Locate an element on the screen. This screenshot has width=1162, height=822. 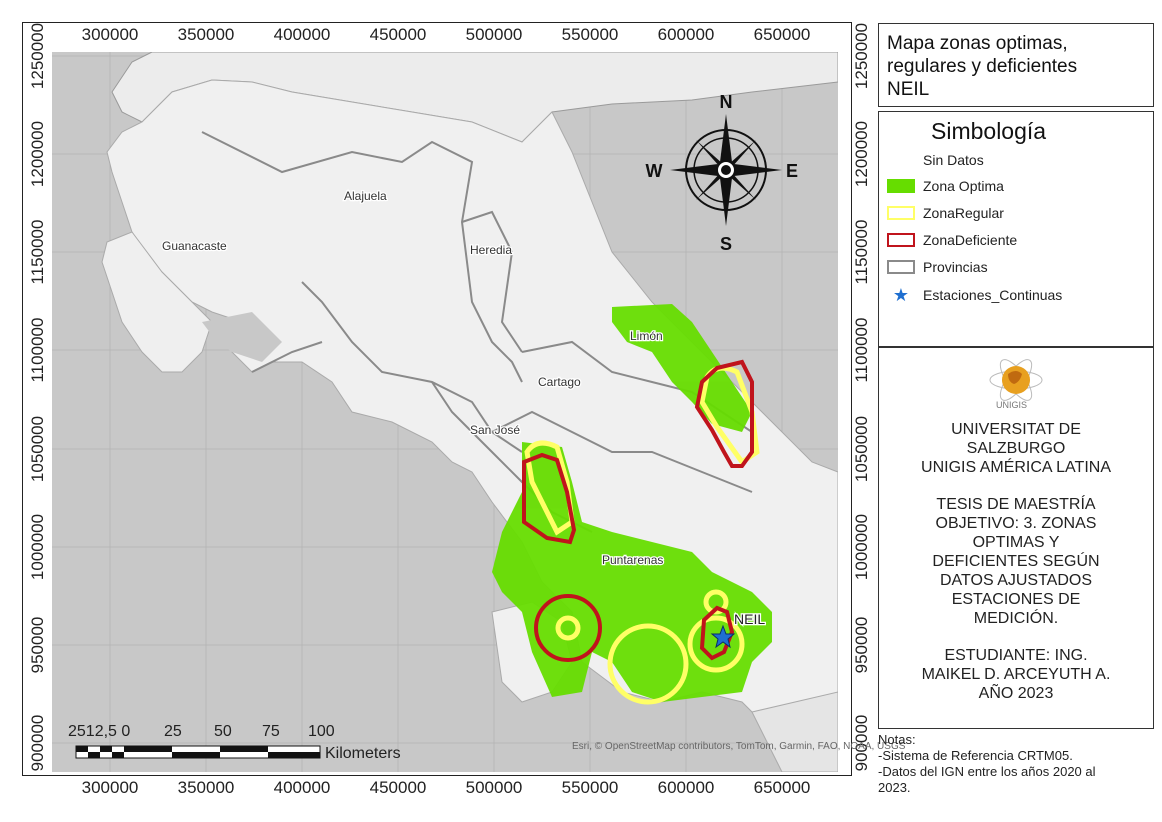
legend-item-sin-datos: Sin Datos is located at coordinates (935, 160).